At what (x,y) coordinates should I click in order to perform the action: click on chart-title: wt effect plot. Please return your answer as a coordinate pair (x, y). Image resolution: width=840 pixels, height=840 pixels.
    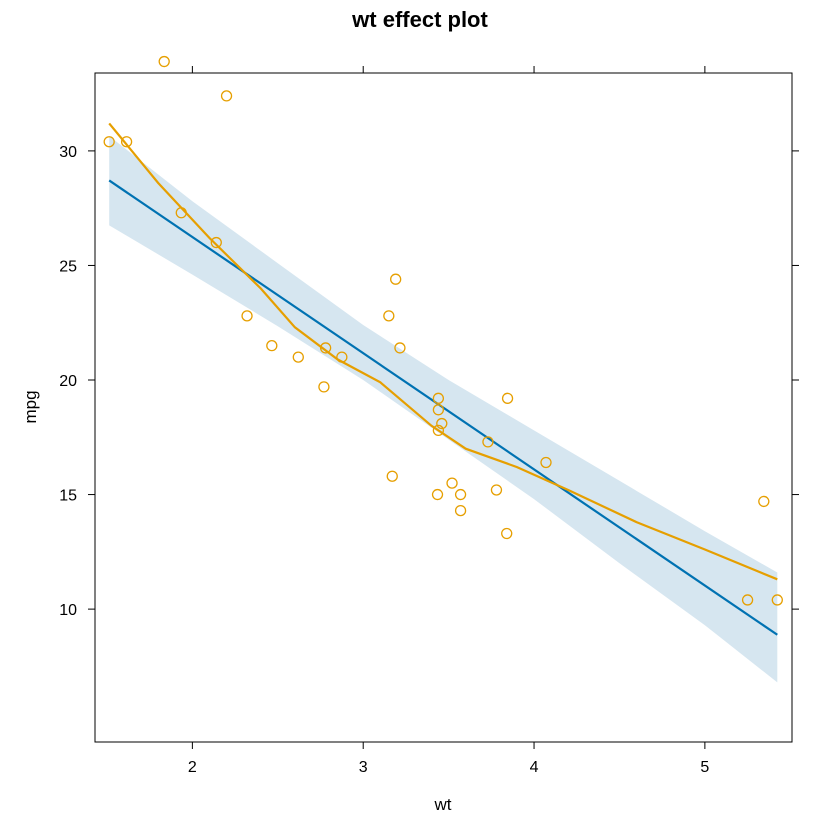
    Looking at the image, I should click on (419, 19).